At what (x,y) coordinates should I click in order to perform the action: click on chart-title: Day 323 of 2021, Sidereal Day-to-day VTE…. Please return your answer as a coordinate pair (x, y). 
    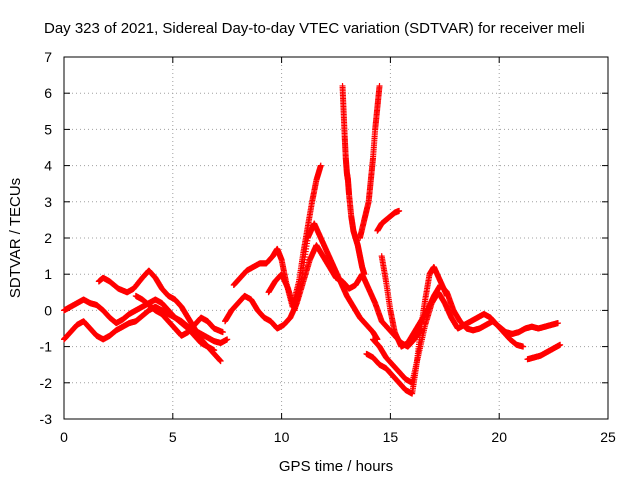
    Looking at the image, I should click on (314, 28).